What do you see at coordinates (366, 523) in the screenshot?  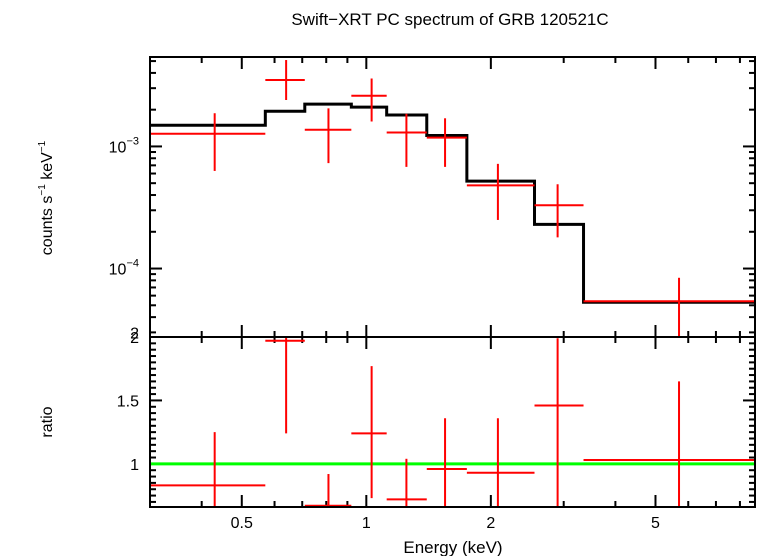 I see `x-tick-label: 1` at bounding box center [366, 523].